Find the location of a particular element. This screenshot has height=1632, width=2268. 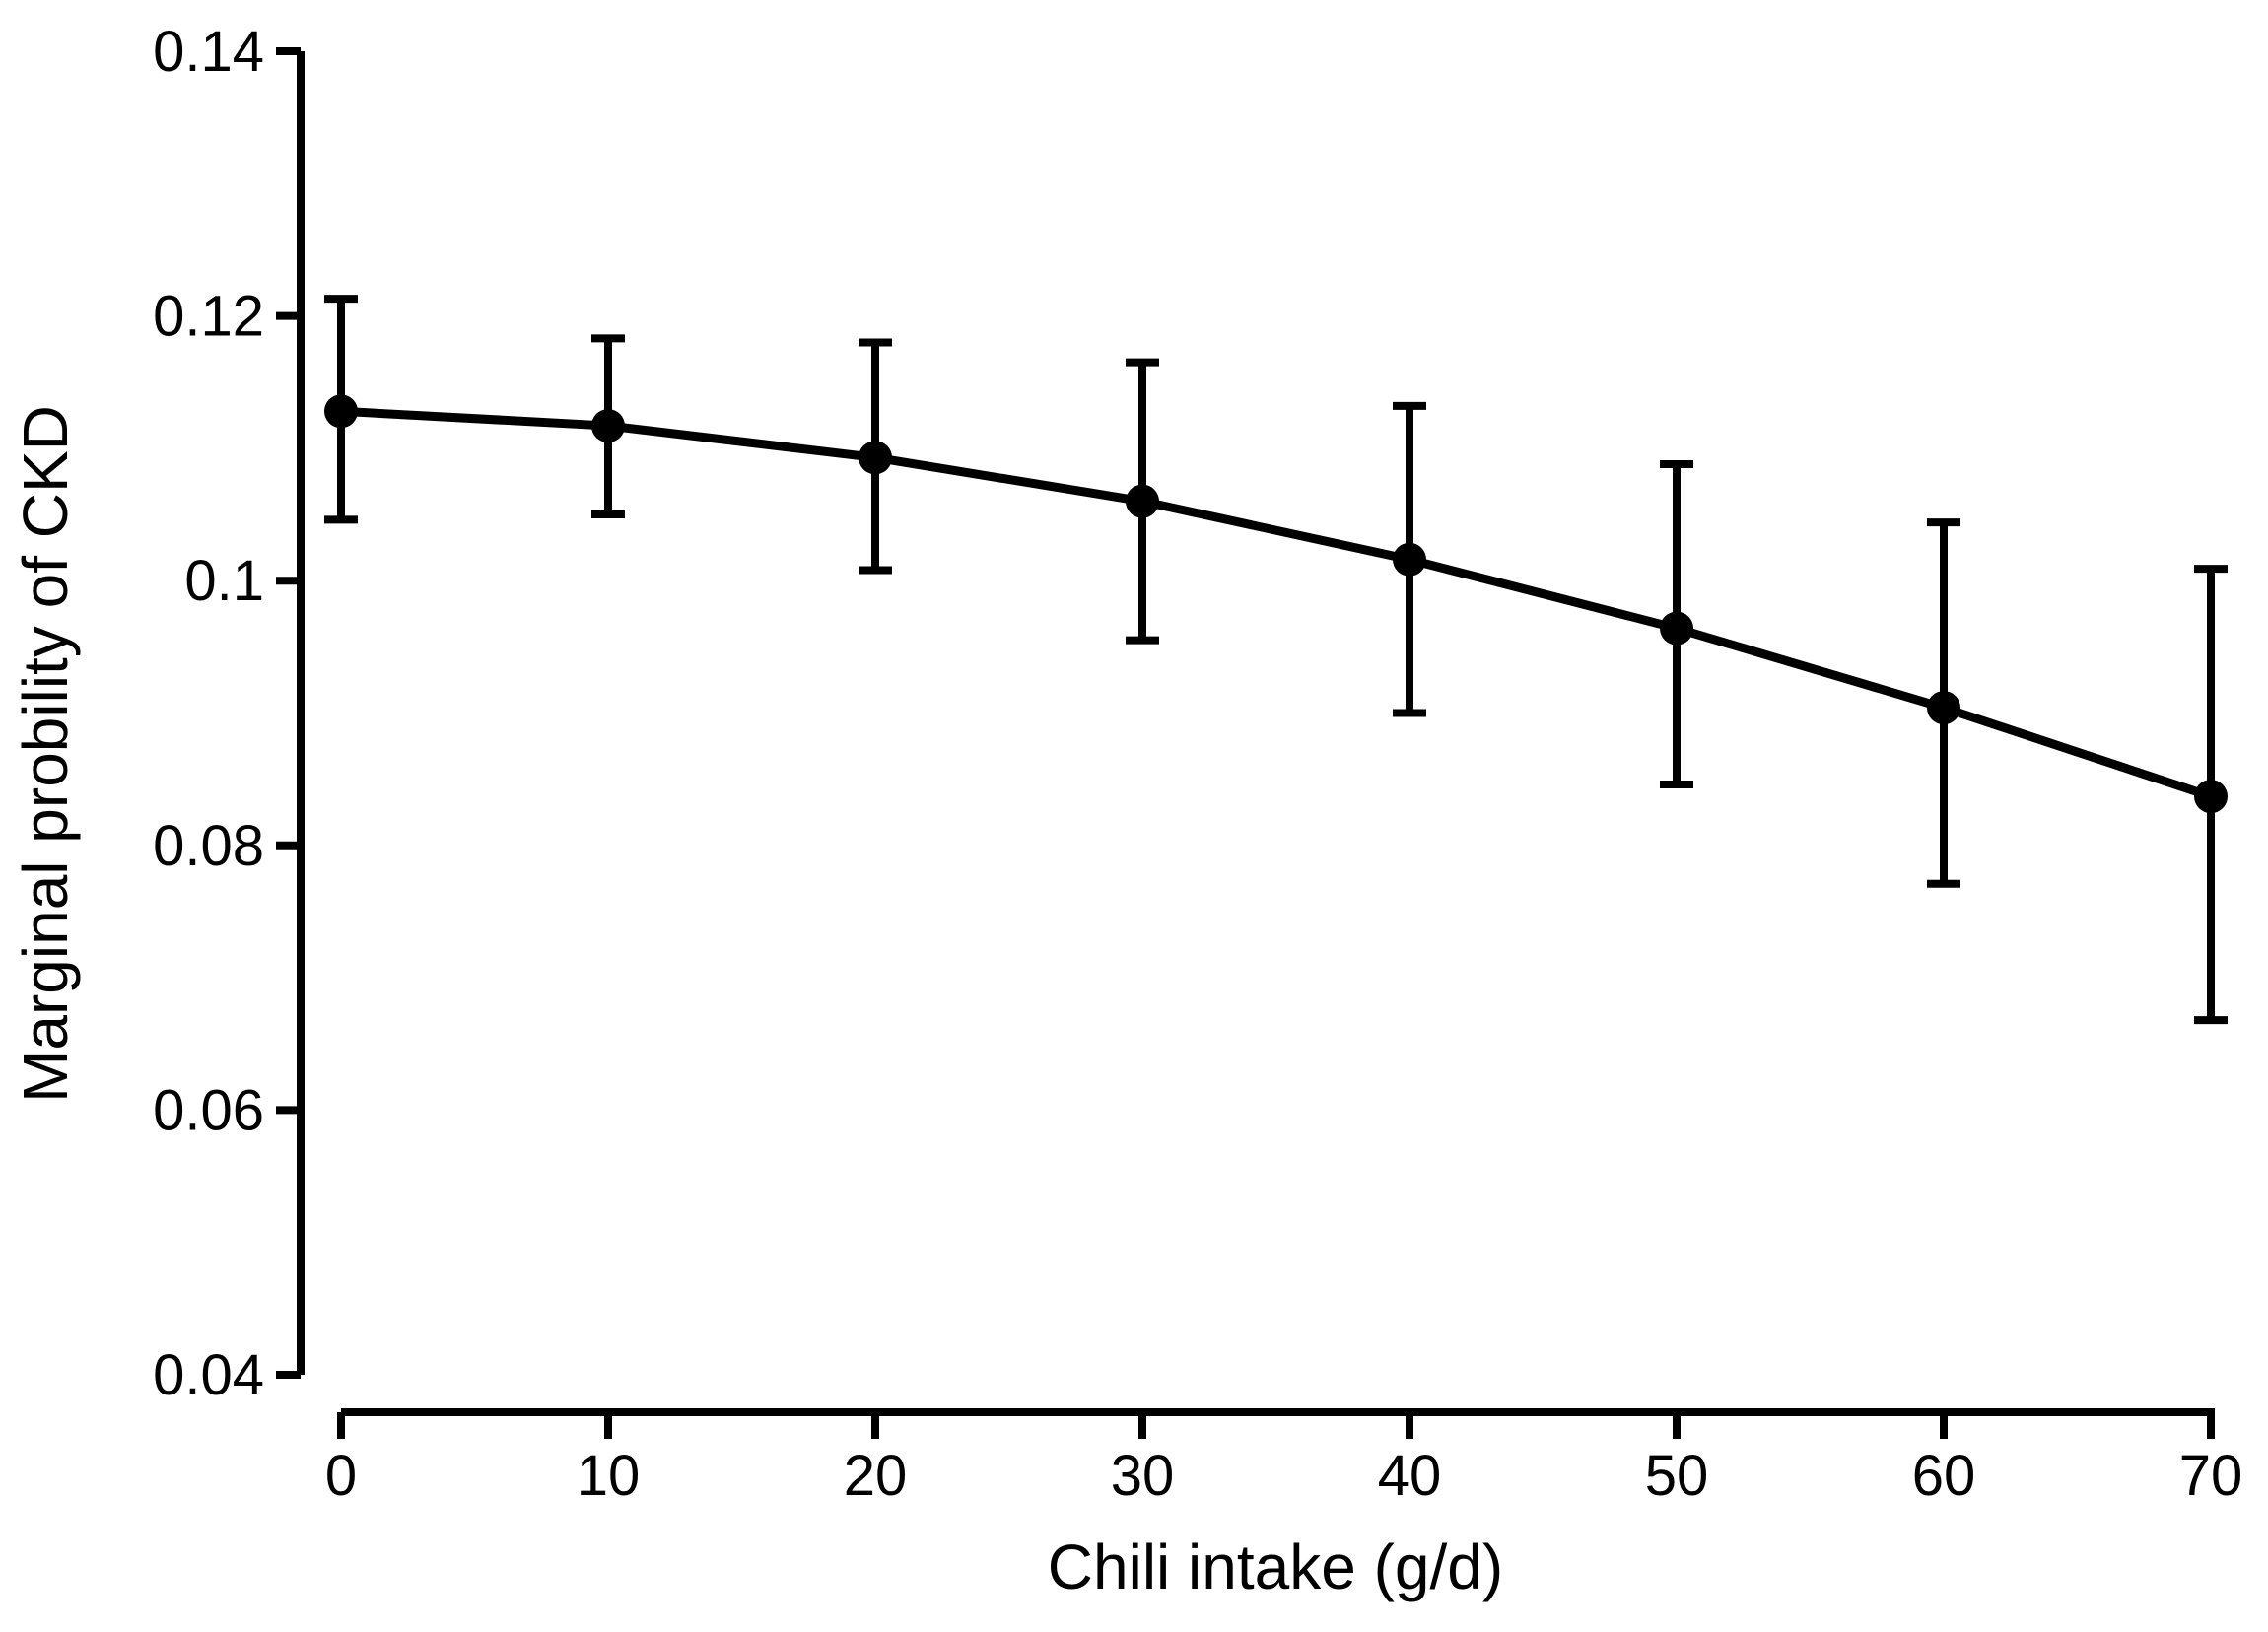

y-axis-title: Marginal probility of CKD is located at coordinates (45, 754).